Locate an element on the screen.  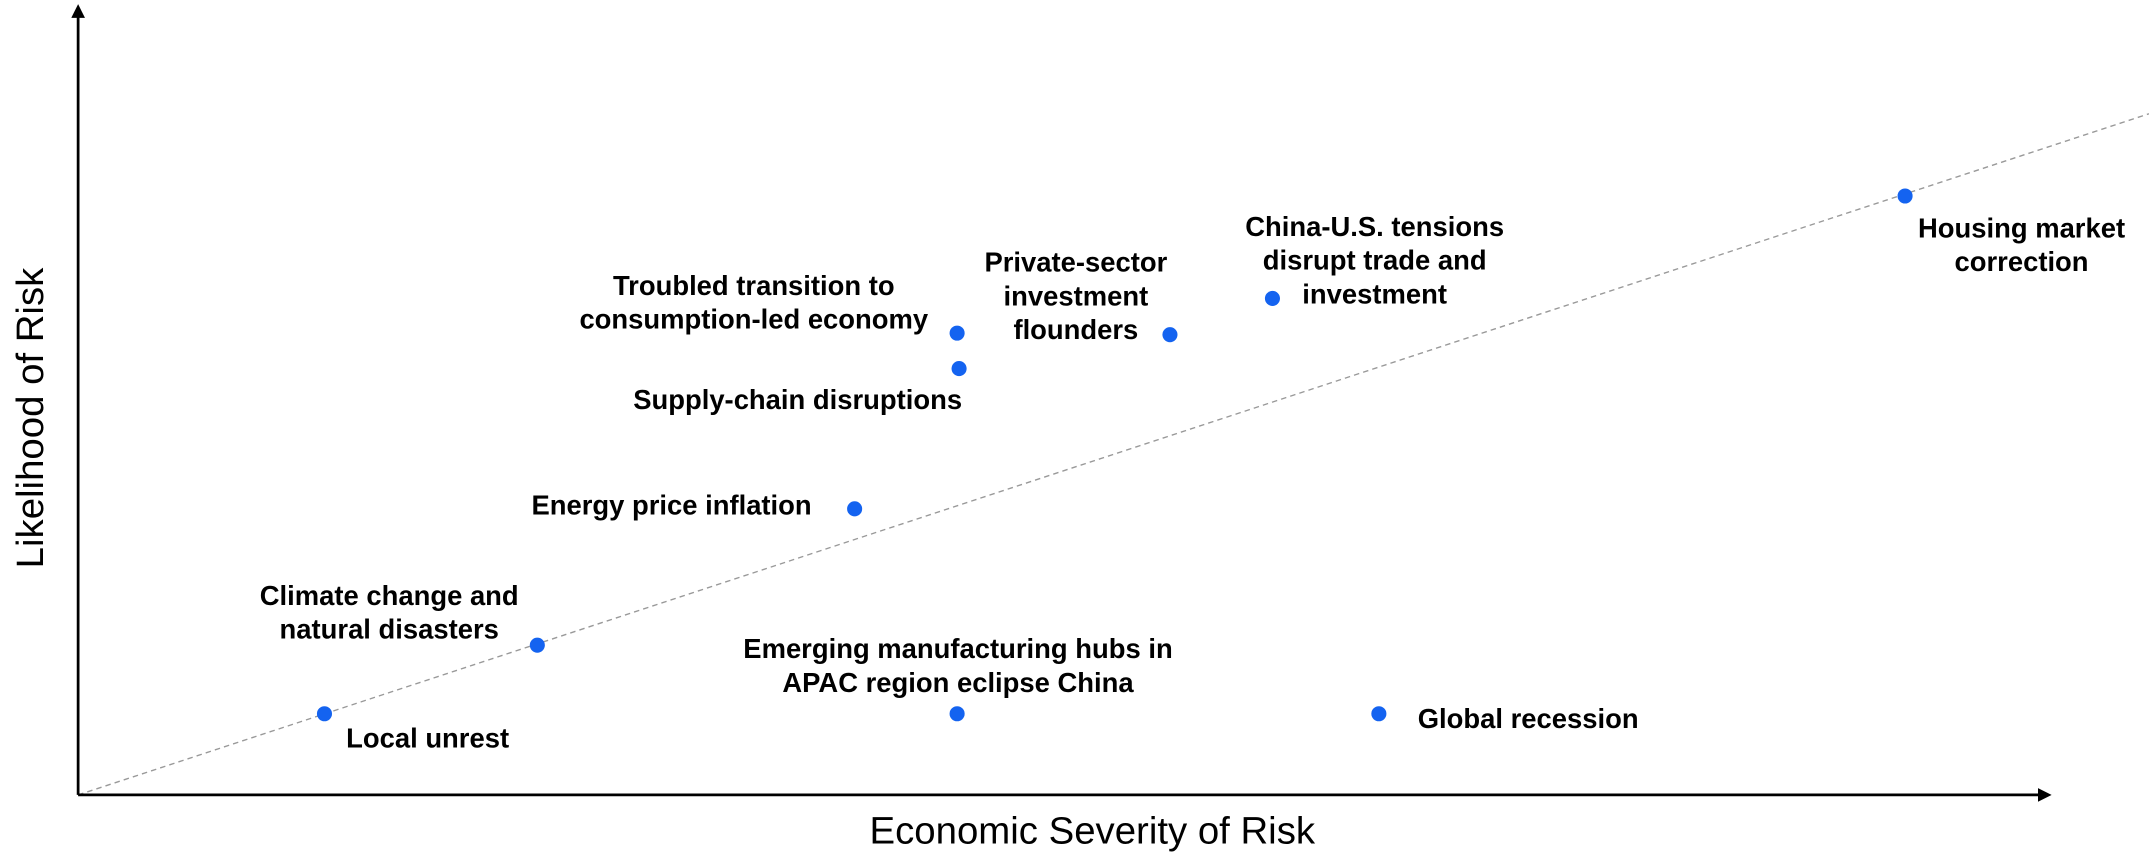
point-label: correction is located at coordinates (2022, 261).